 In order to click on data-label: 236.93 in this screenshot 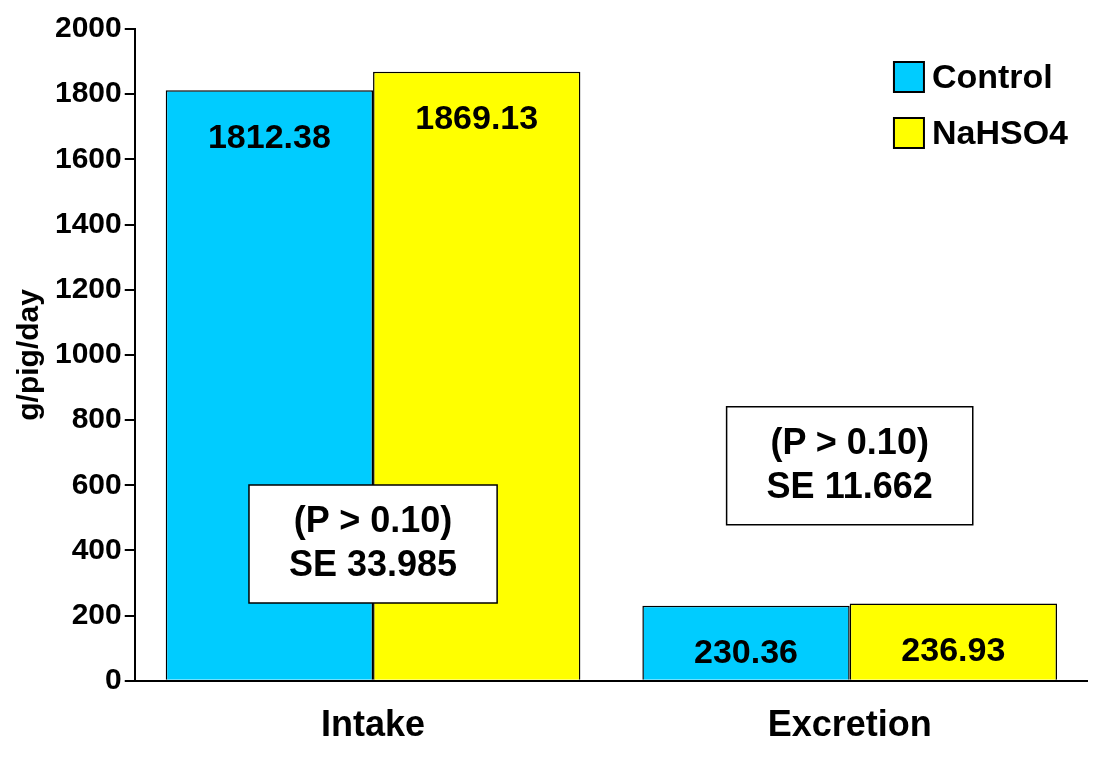, I will do `click(953, 648)`.